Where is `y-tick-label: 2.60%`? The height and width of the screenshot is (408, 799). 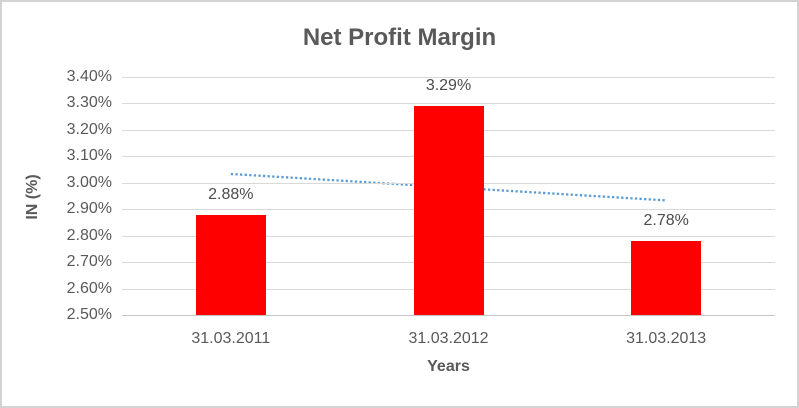
y-tick-label: 2.60% is located at coordinates (89, 288).